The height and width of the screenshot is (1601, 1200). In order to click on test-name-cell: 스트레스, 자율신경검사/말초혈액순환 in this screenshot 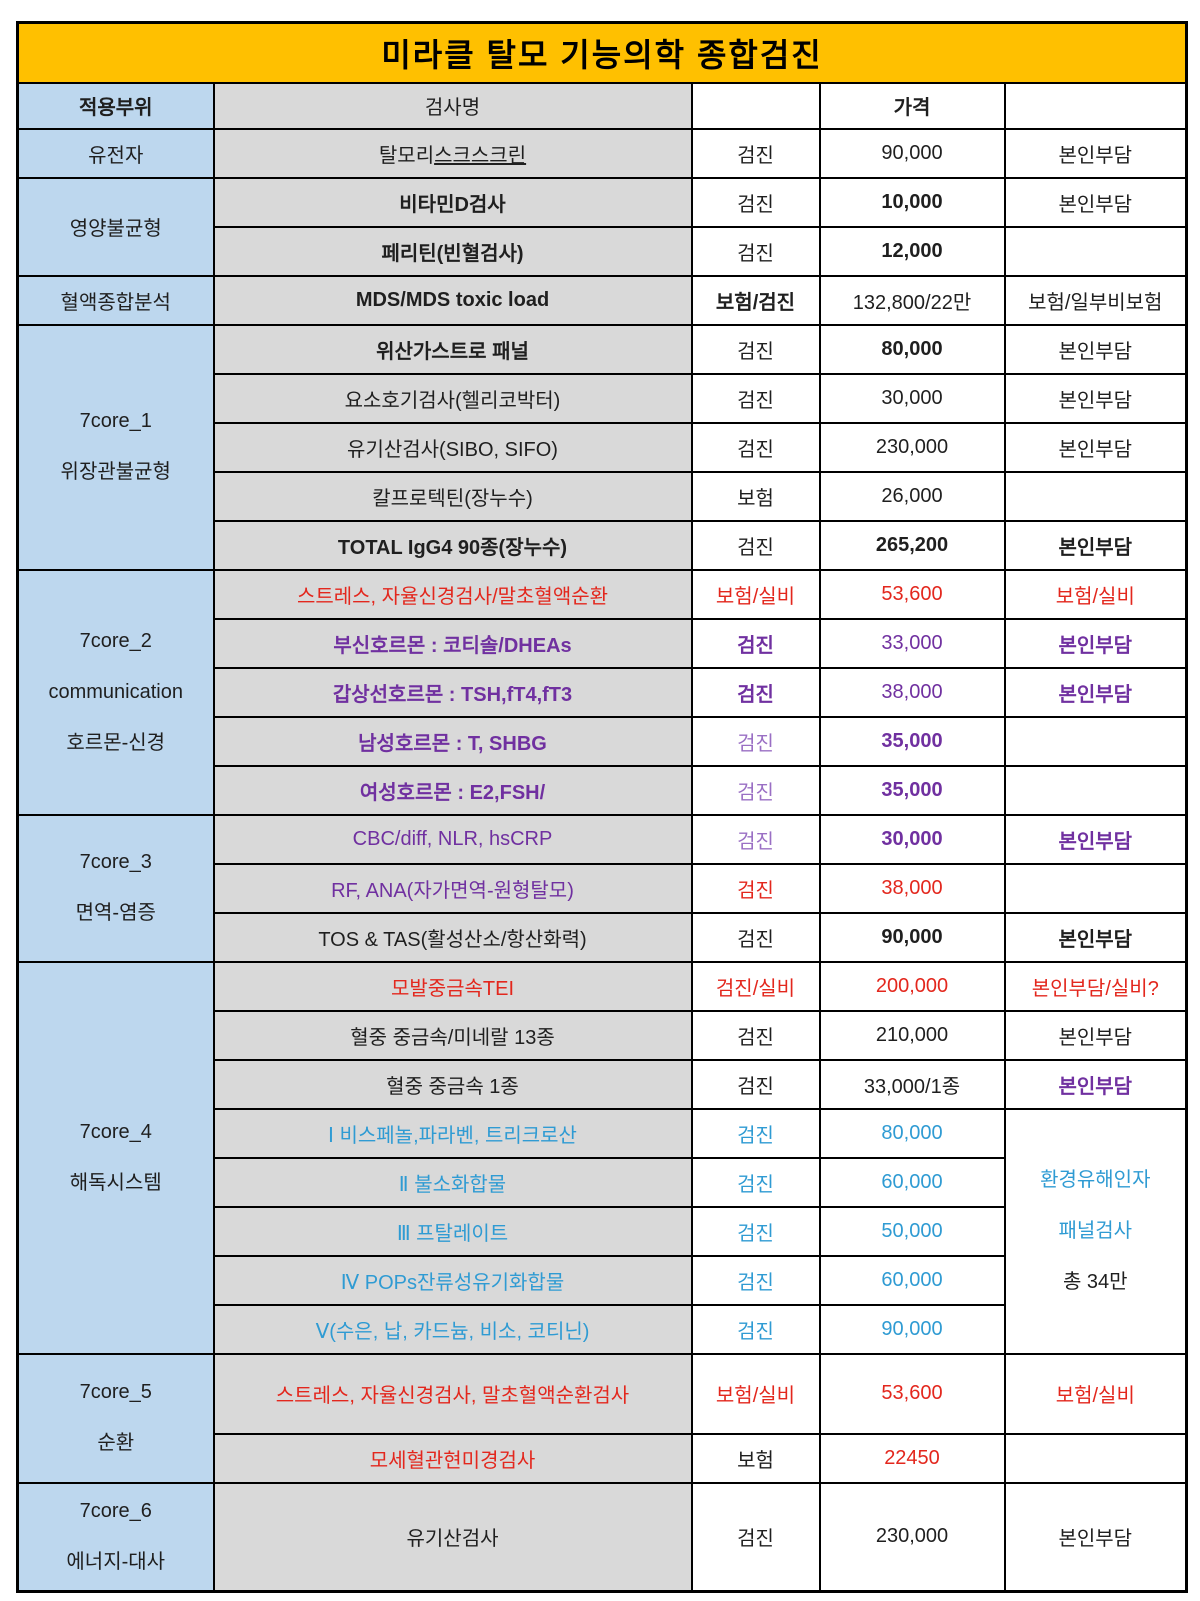, I will do `click(452, 594)`.